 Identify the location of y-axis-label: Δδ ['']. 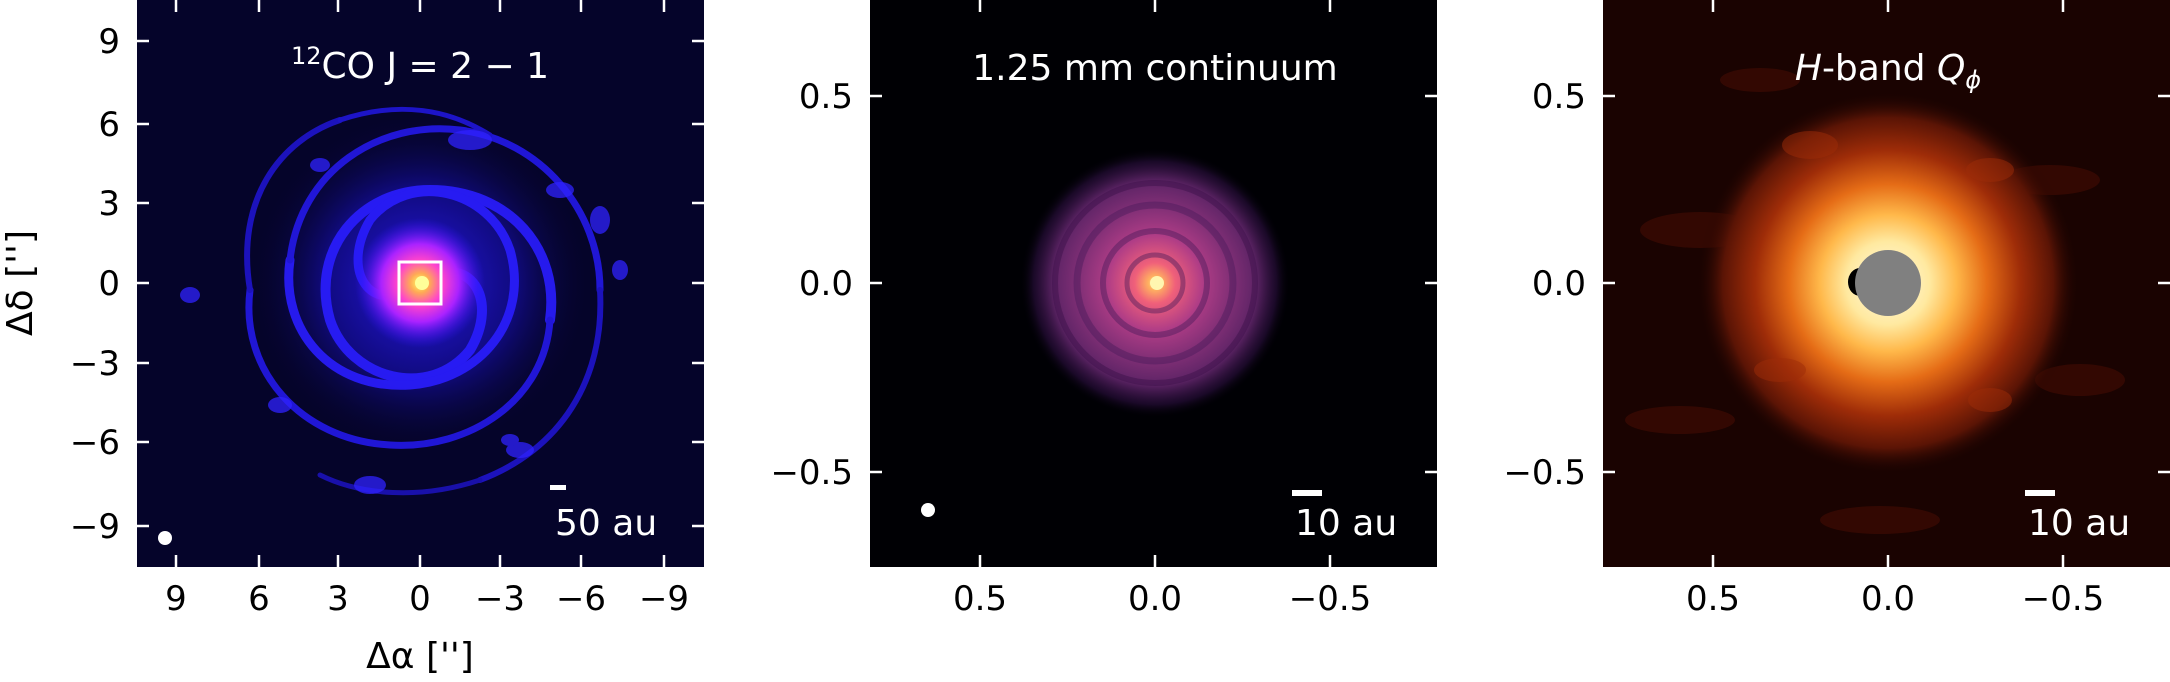
(20, 283).